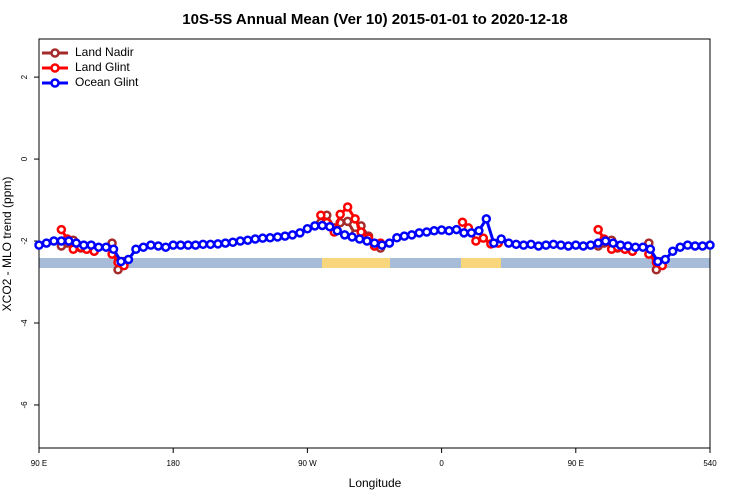  Describe the element at coordinates (24, 76) in the screenshot. I see `y-tick-label: 2` at that location.